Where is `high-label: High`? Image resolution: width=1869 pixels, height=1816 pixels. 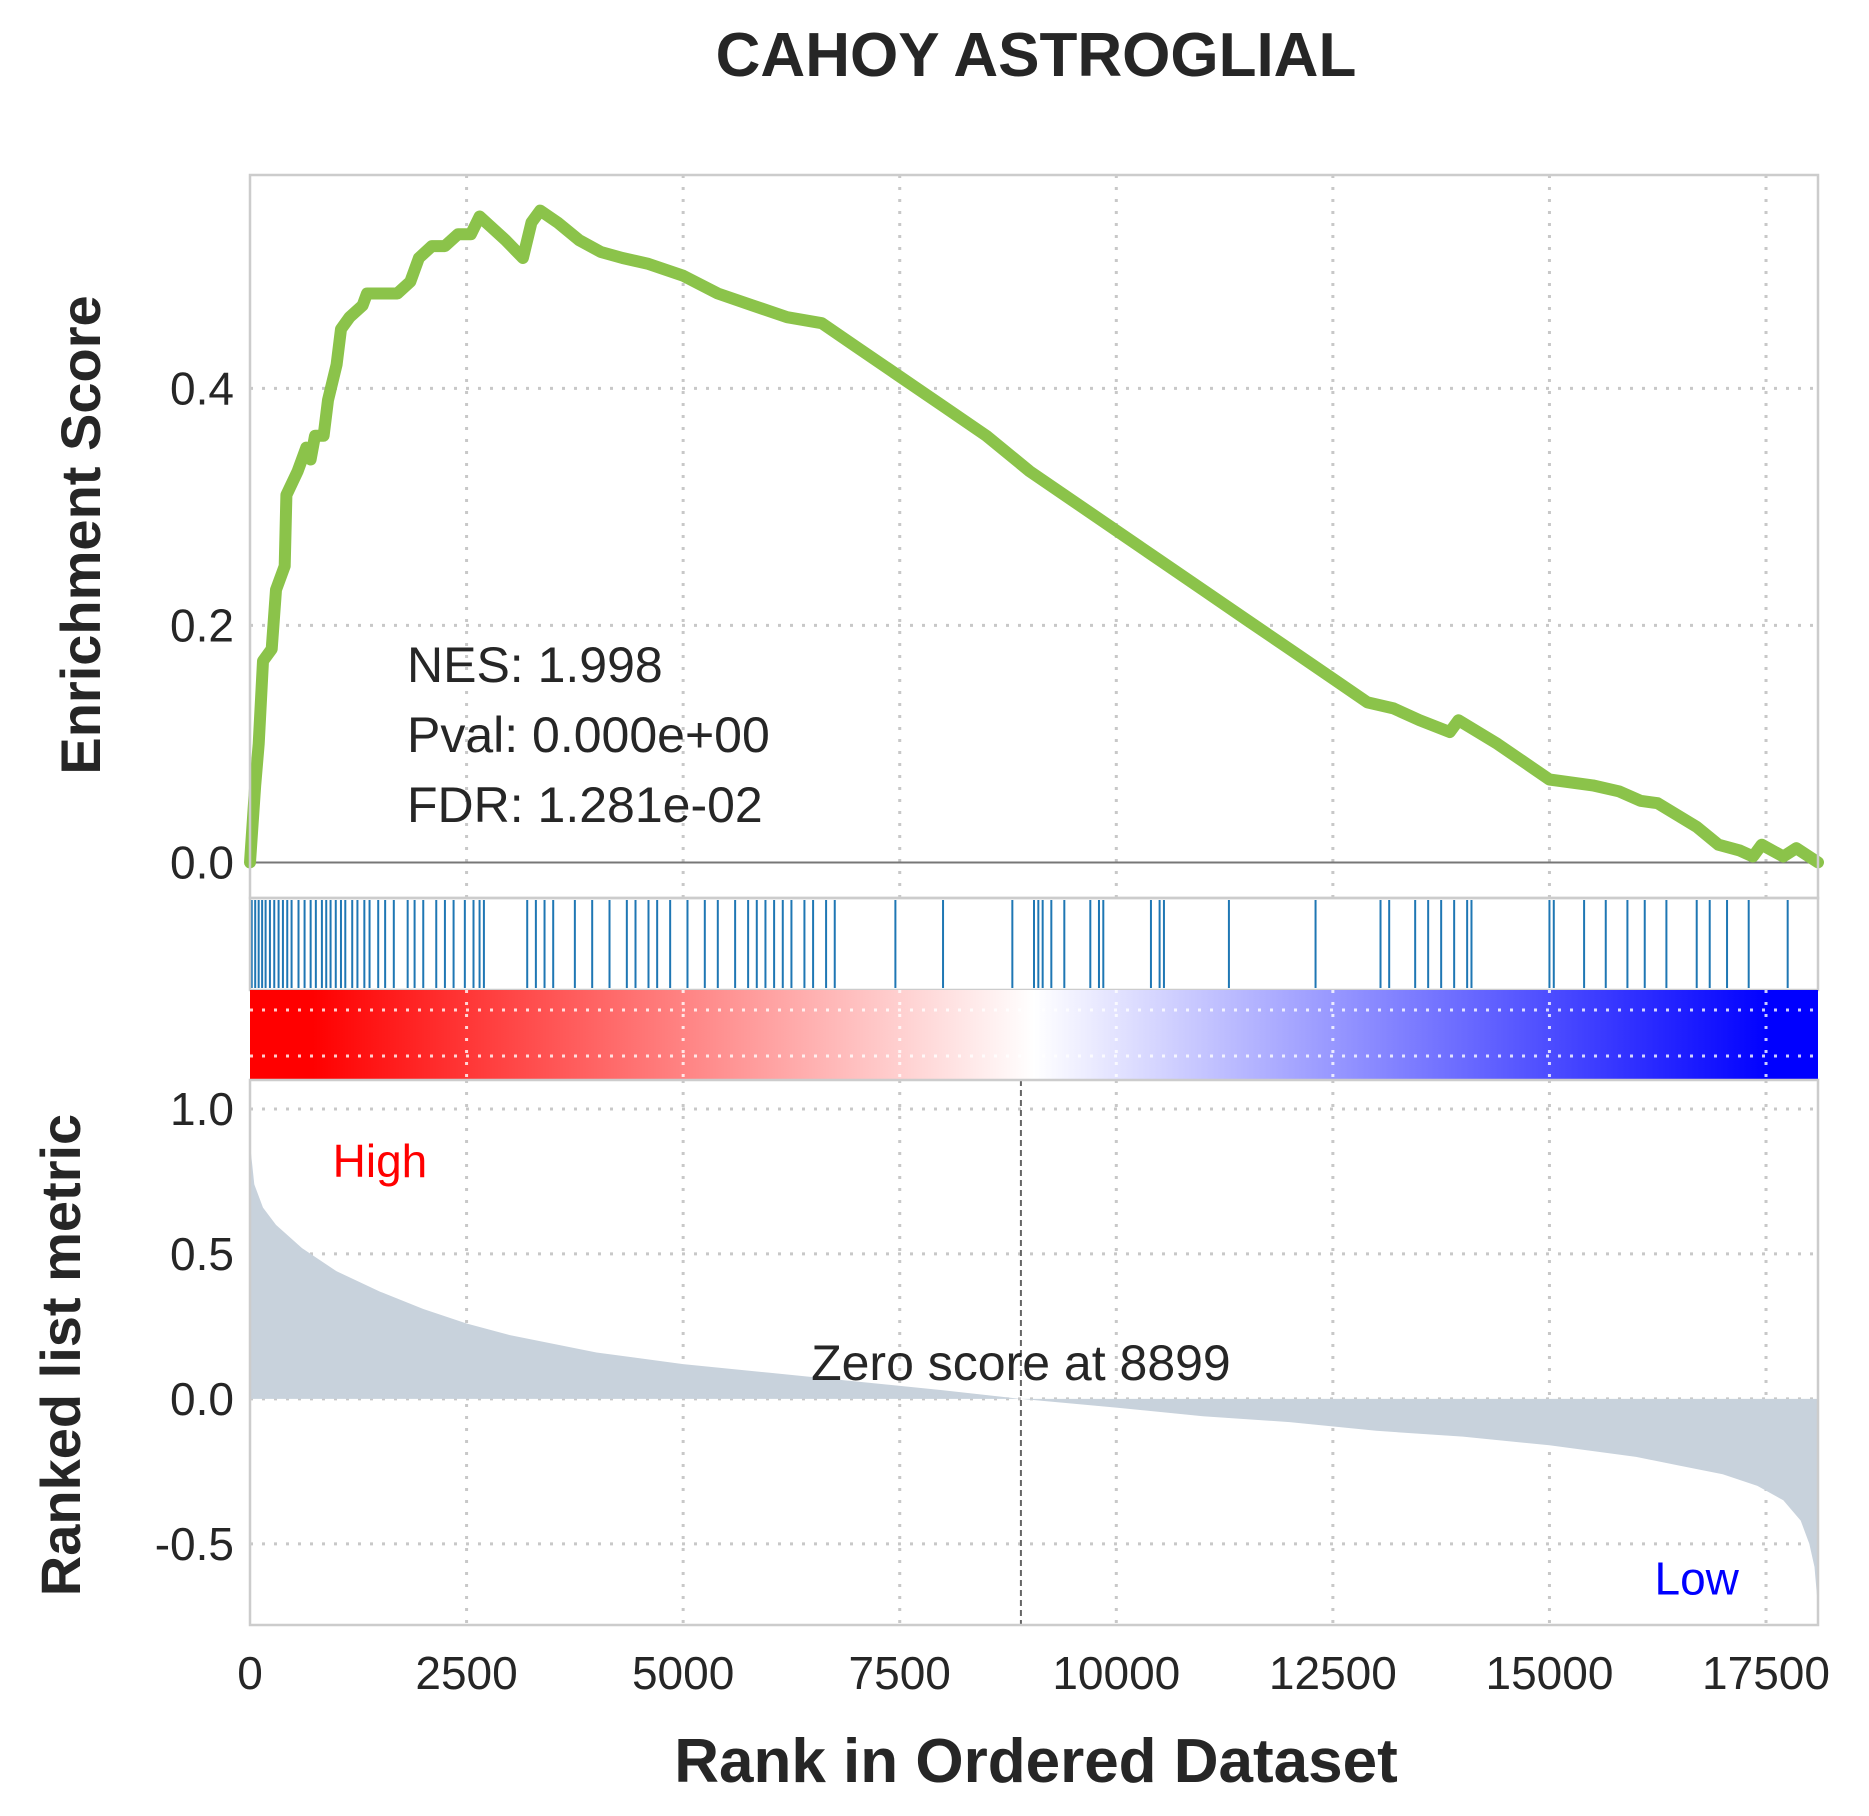
high-label: High is located at coordinates (380, 1161).